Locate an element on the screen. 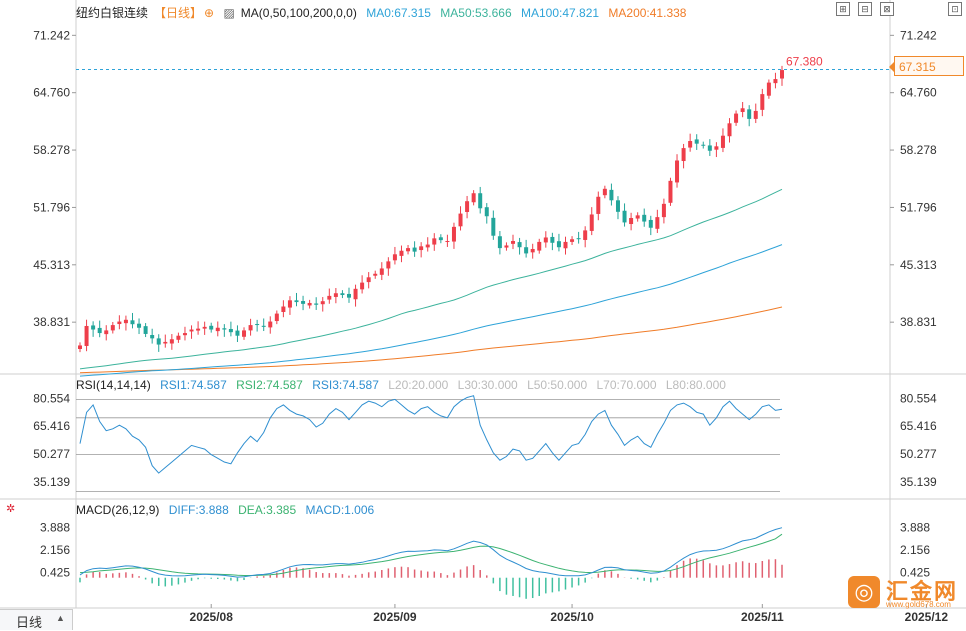 This screenshot has width=966, height=631. watermark-logo: ◎ 汇金网 www.gold678.com is located at coordinates (902, 593).